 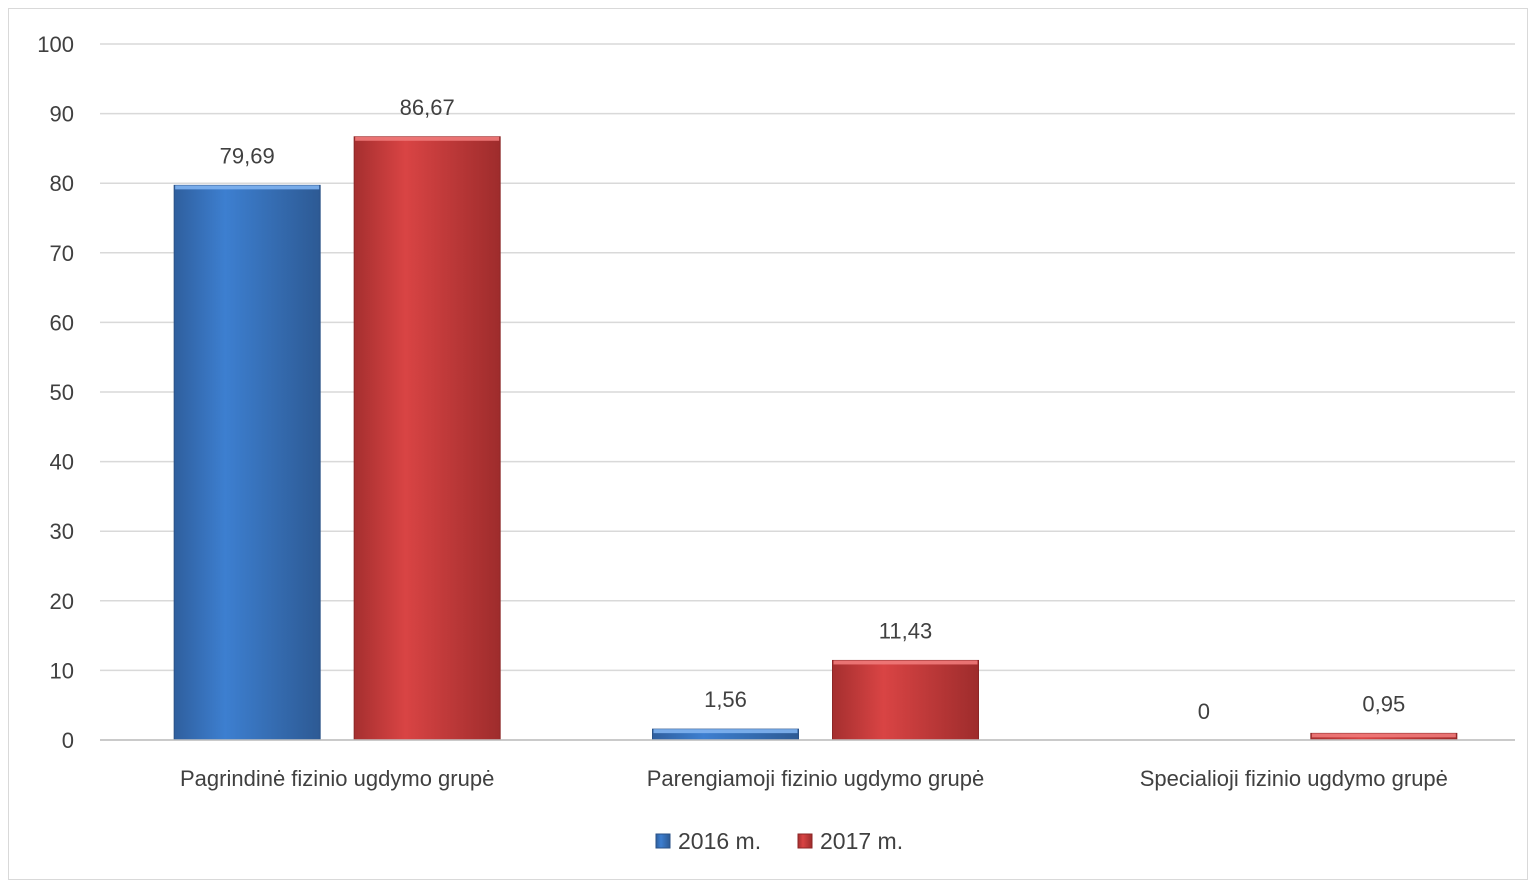 What do you see at coordinates (247, 155) in the screenshot?
I see `data-label: 79,69` at bounding box center [247, 155].